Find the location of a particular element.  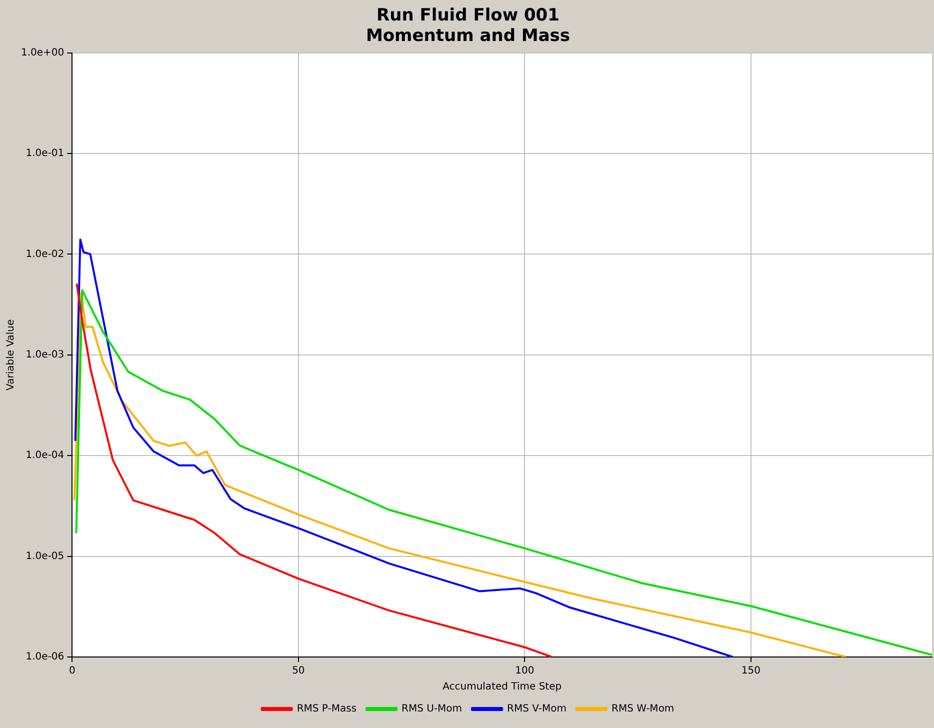

x-tick-label: 50 is located at coordinates (298, 671).